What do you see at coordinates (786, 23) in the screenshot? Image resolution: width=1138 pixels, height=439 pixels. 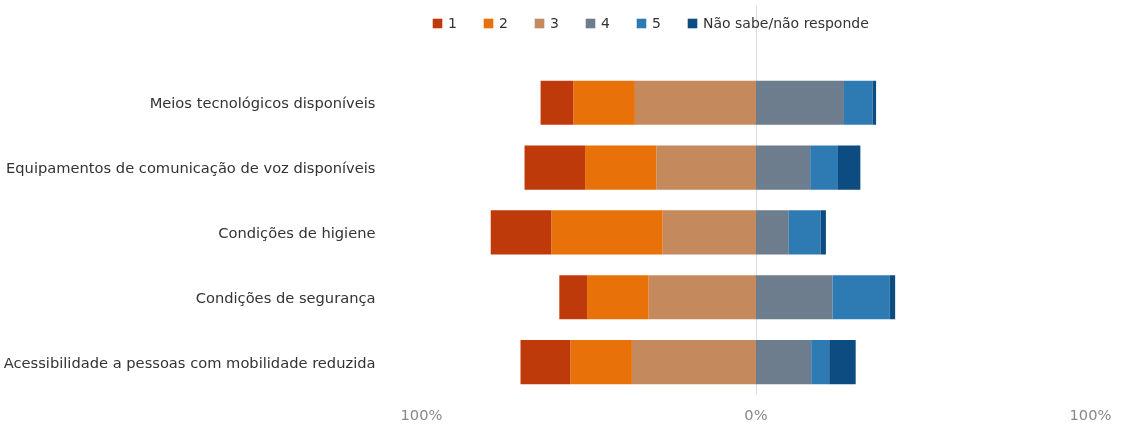 I see `legend-label: Não sabe/não responde` at bounding box center [786, 23].